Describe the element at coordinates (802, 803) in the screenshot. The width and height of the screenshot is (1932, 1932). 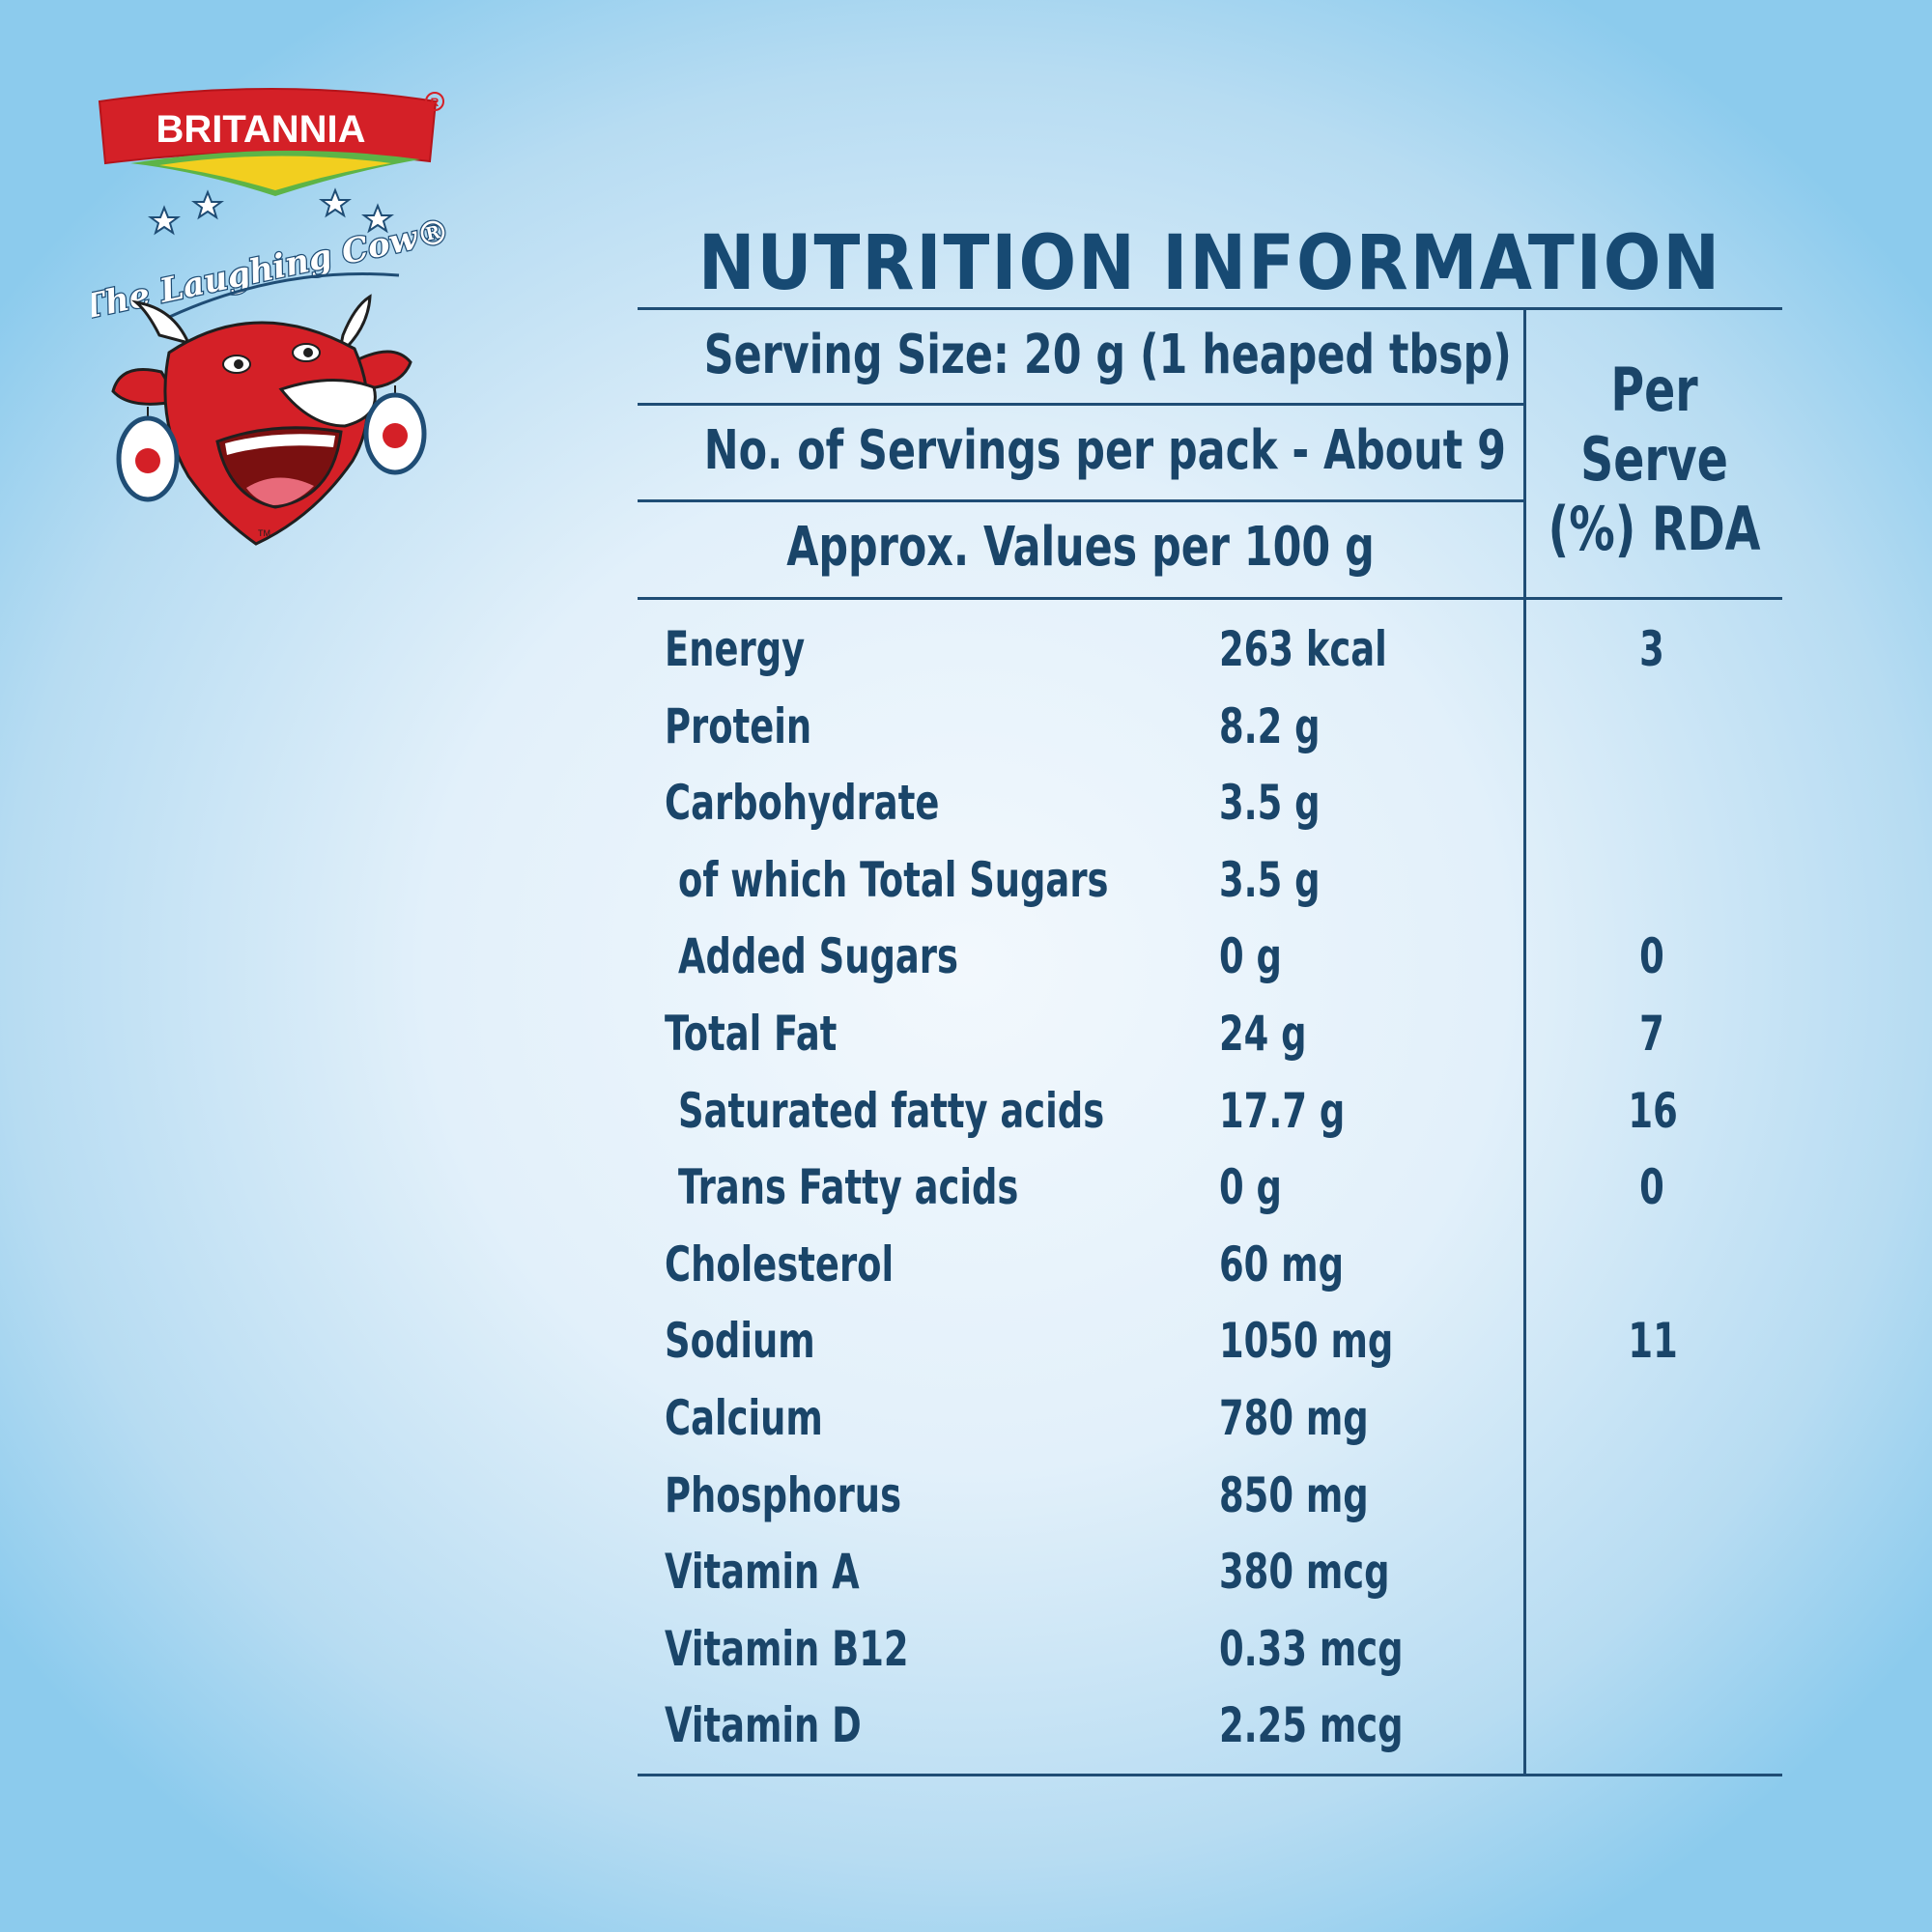
I see `nutrient-name: Carbohydrate` at that location.